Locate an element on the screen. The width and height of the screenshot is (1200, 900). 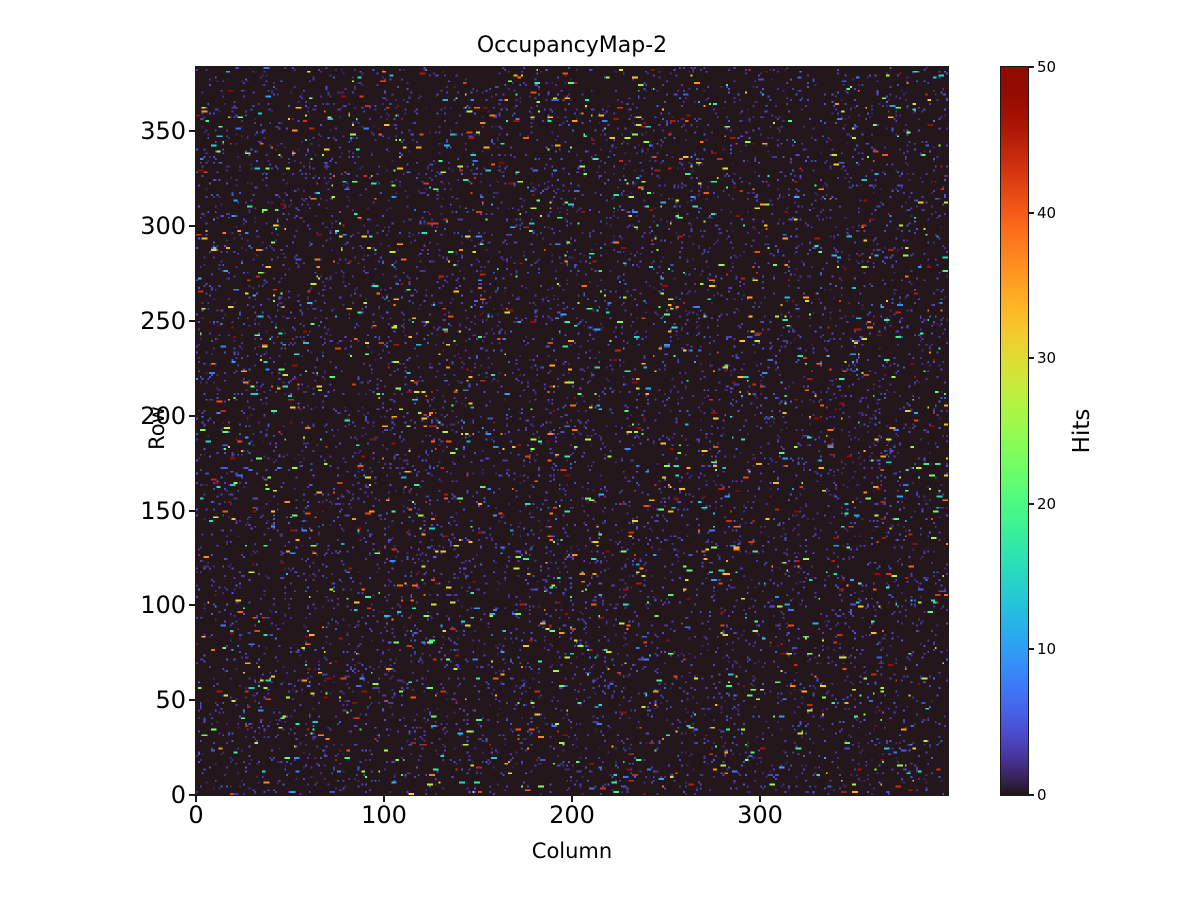
colorbar-label: Hits is located at coordinates (1082, 431).